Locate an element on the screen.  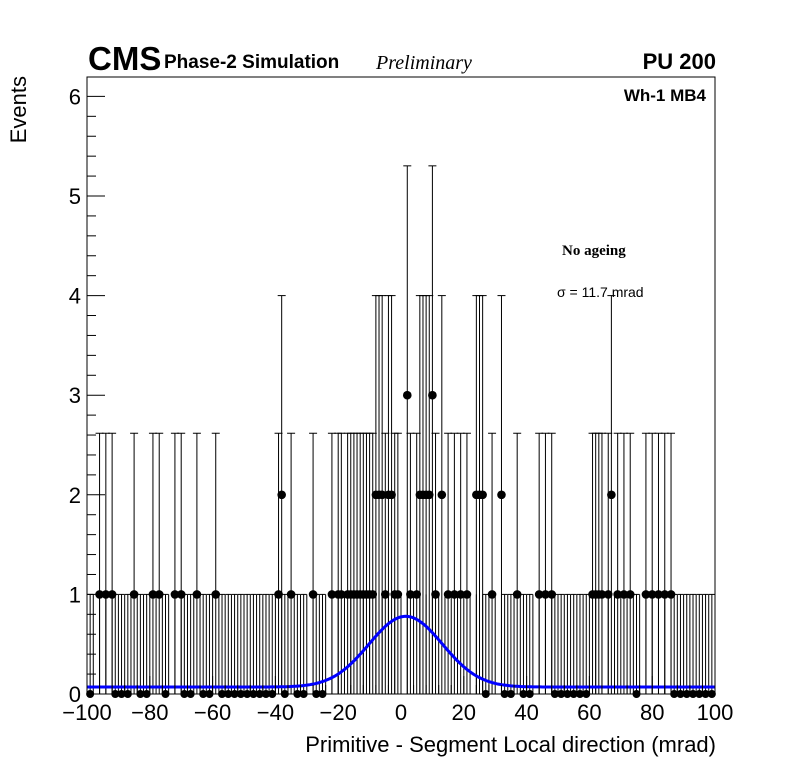
x-tick-label: 20 is located at coordinates (464, 712).